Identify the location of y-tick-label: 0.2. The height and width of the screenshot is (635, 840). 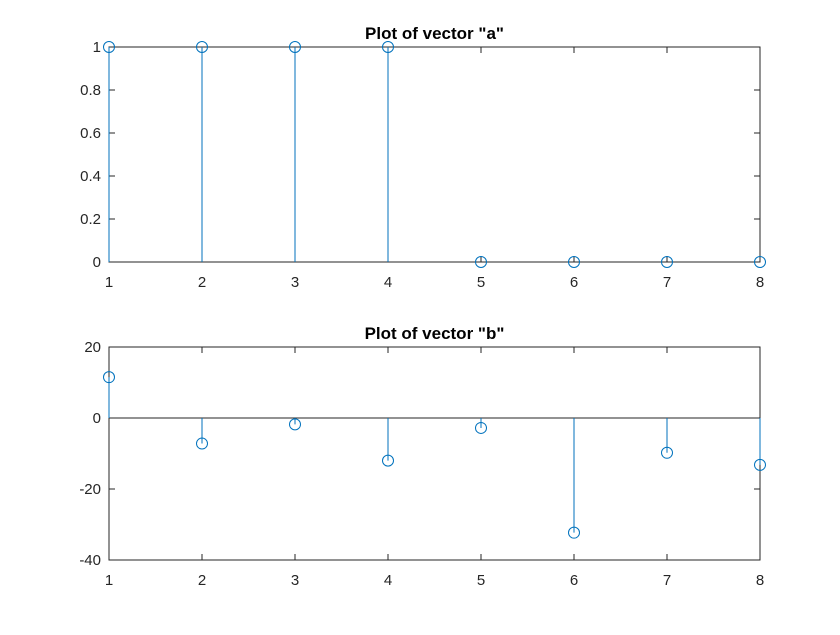
(90, 219).